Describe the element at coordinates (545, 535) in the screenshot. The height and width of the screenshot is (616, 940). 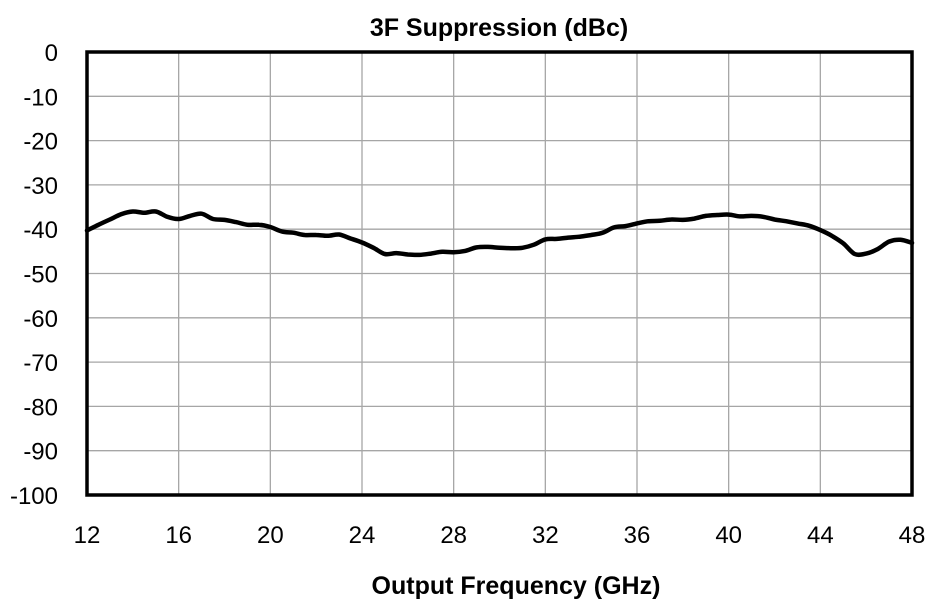
I see `x-tick-label: 32` at that location.